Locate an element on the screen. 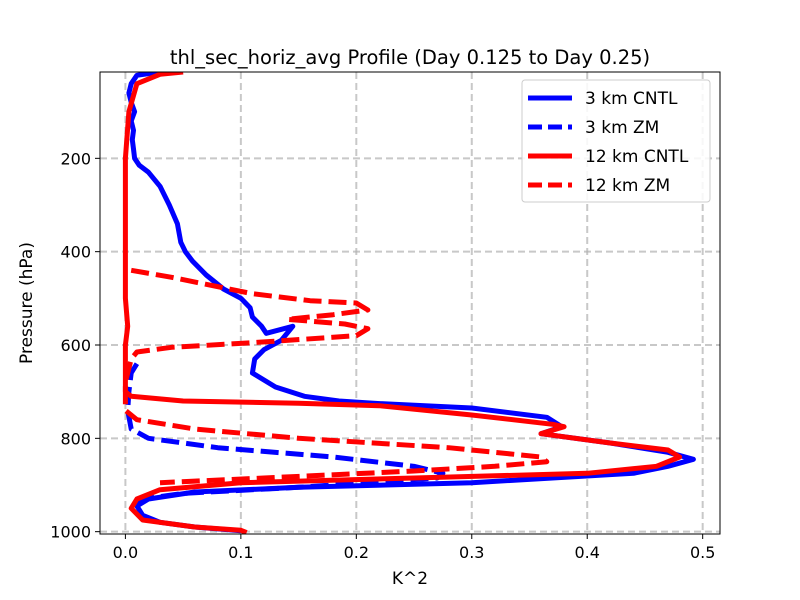 The width and height of the screenshot is (800, 600). legend: 3 km CNTL 3 km ZM 12 km CNTL 12 km ZM is located at coordinates (616, 141).